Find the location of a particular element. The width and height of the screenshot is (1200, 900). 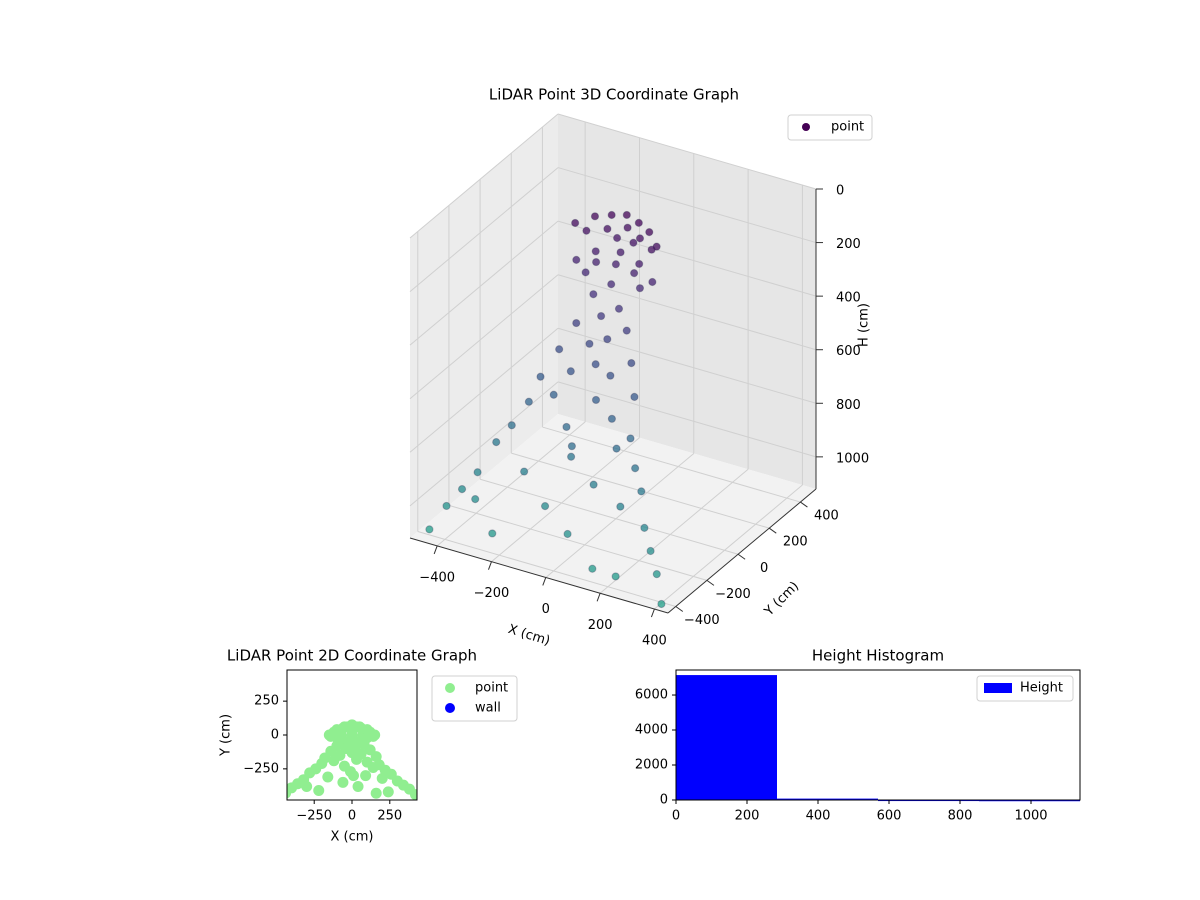

y-tick-label: 250 is located at coordinates (266, 701).